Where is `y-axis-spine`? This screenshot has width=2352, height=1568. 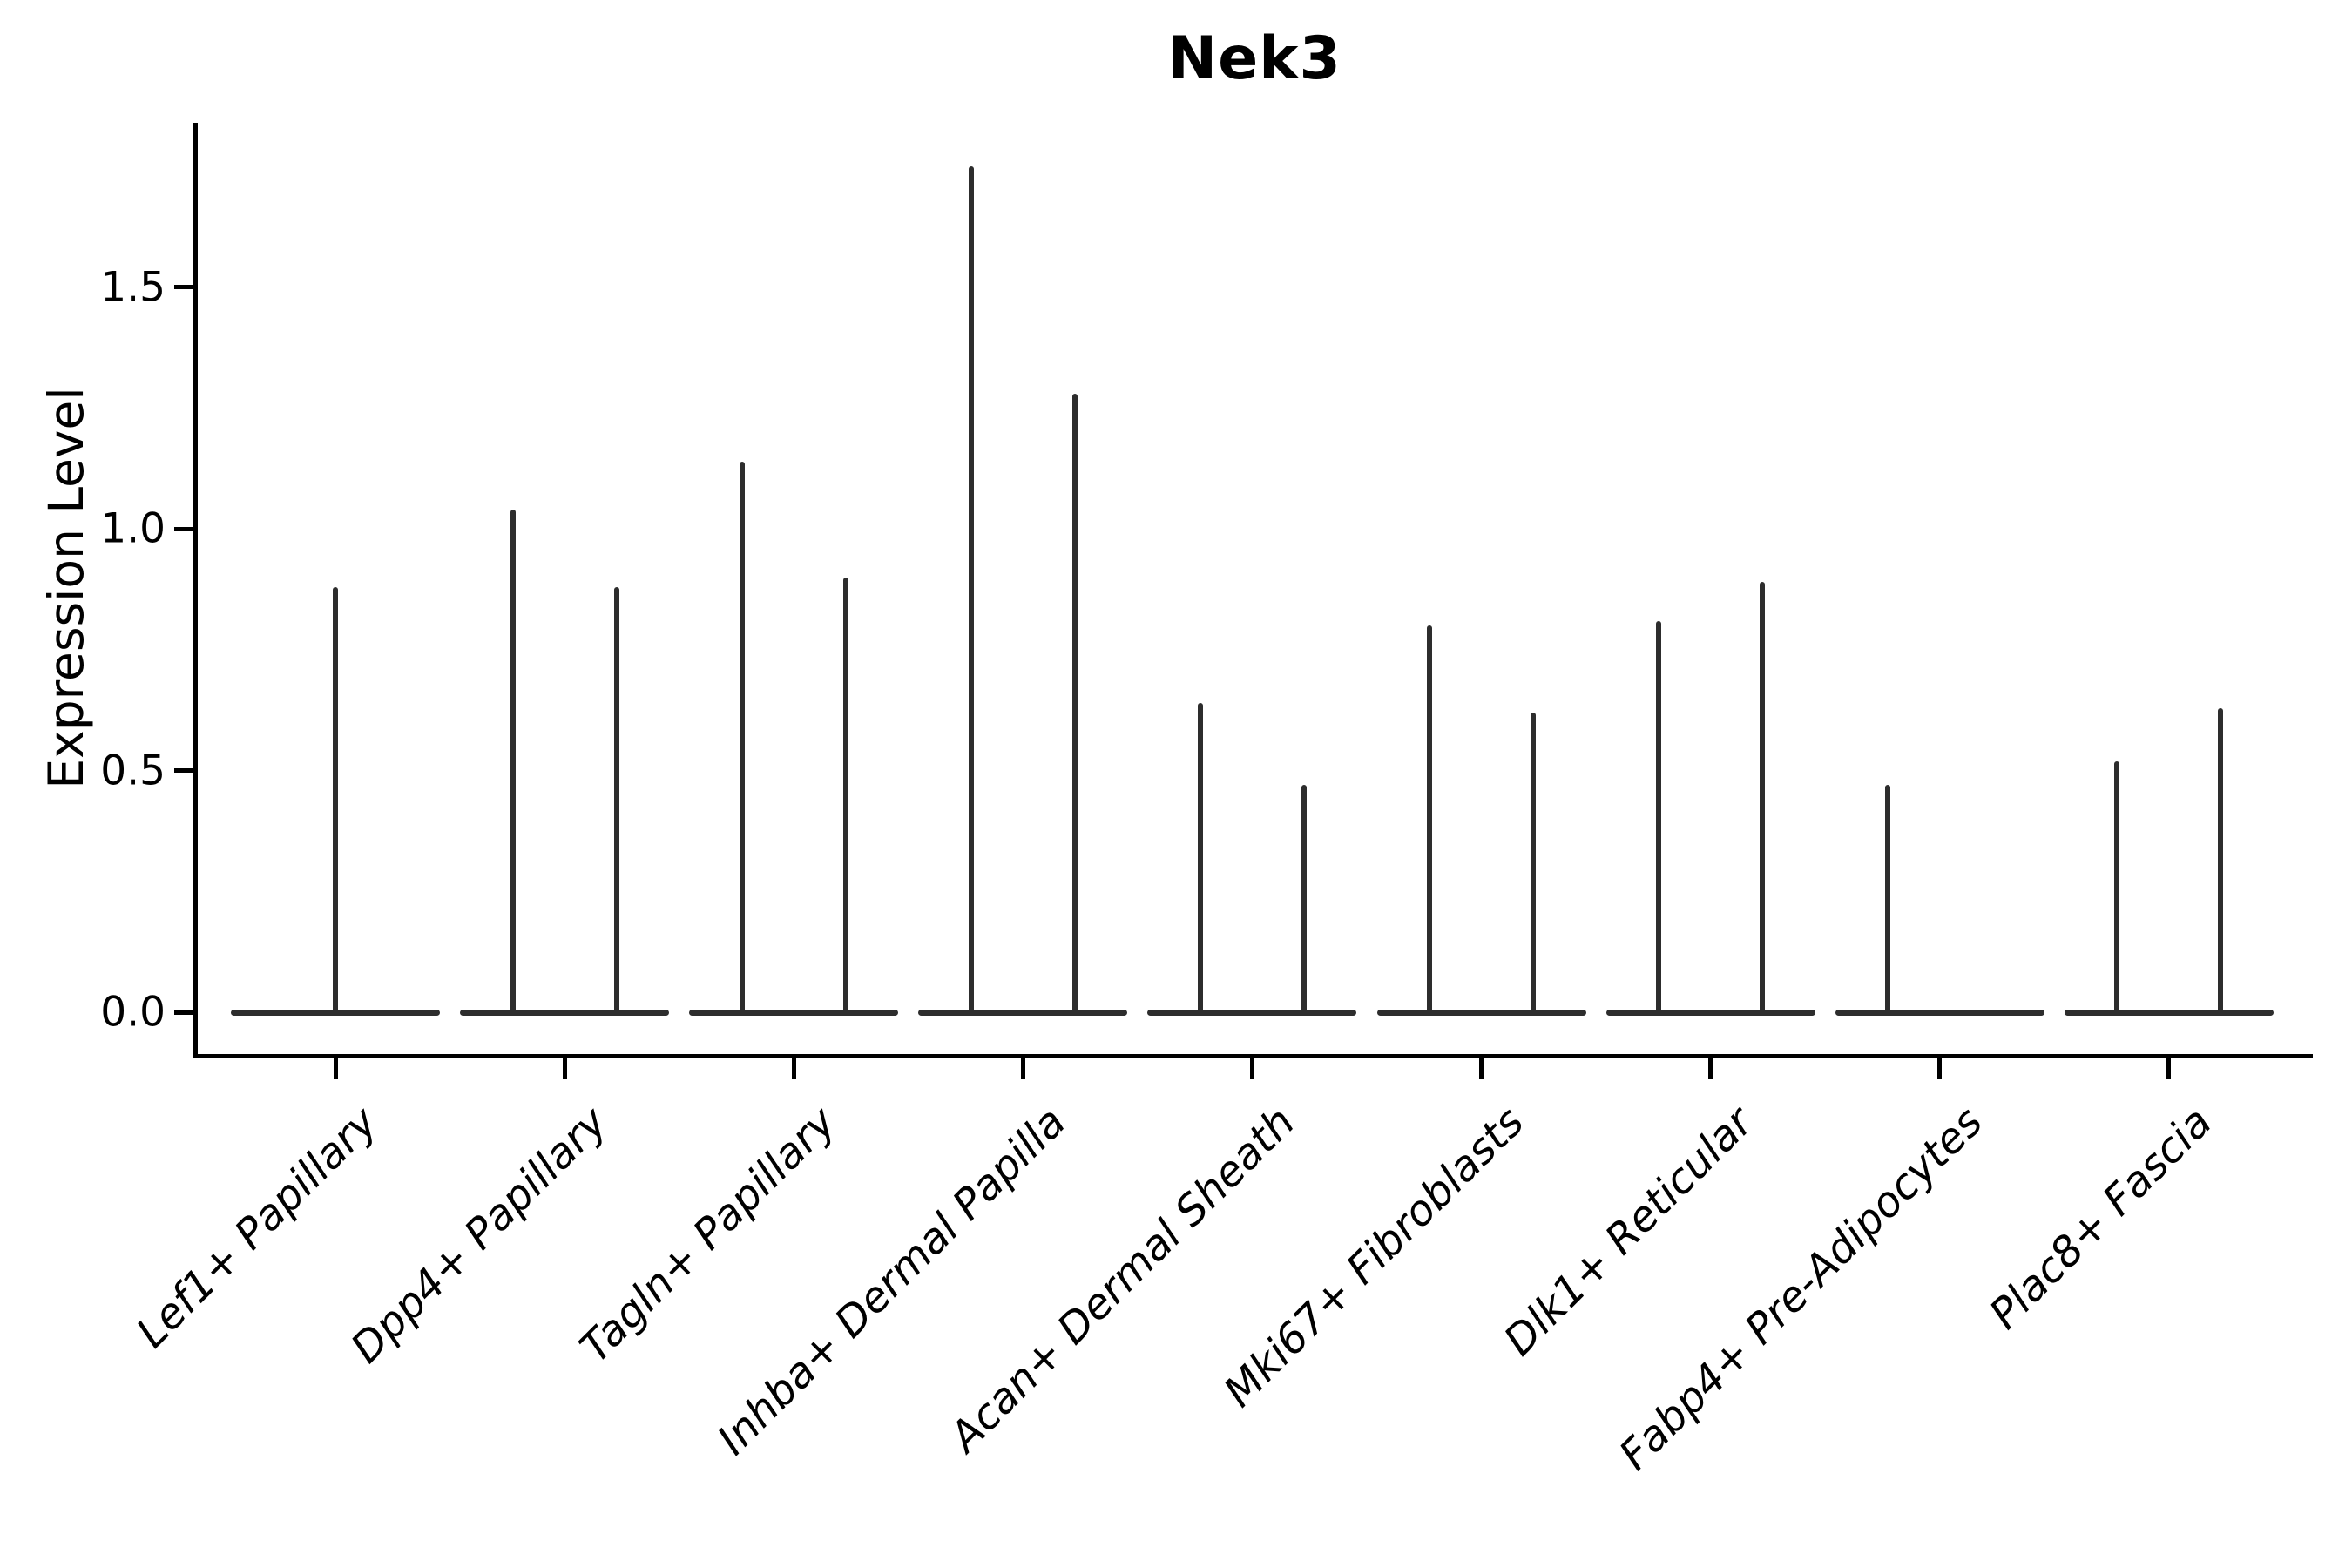 y-axis-spine is located at coordinates (195, 590).